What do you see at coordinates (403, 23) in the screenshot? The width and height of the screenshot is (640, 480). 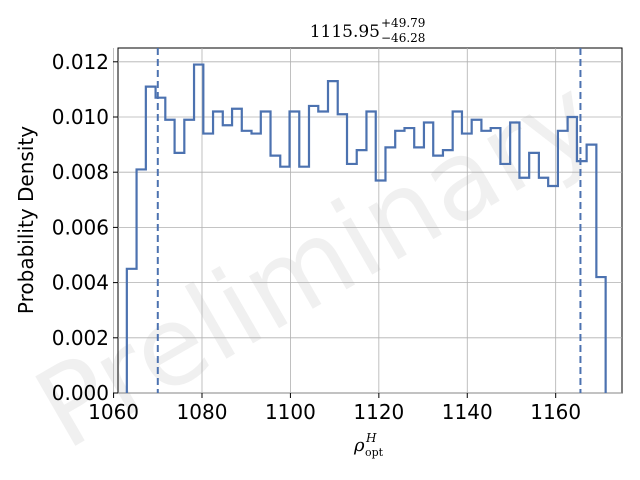 I see `title-upper-error: +49.79` at bounding box center [403, 23].